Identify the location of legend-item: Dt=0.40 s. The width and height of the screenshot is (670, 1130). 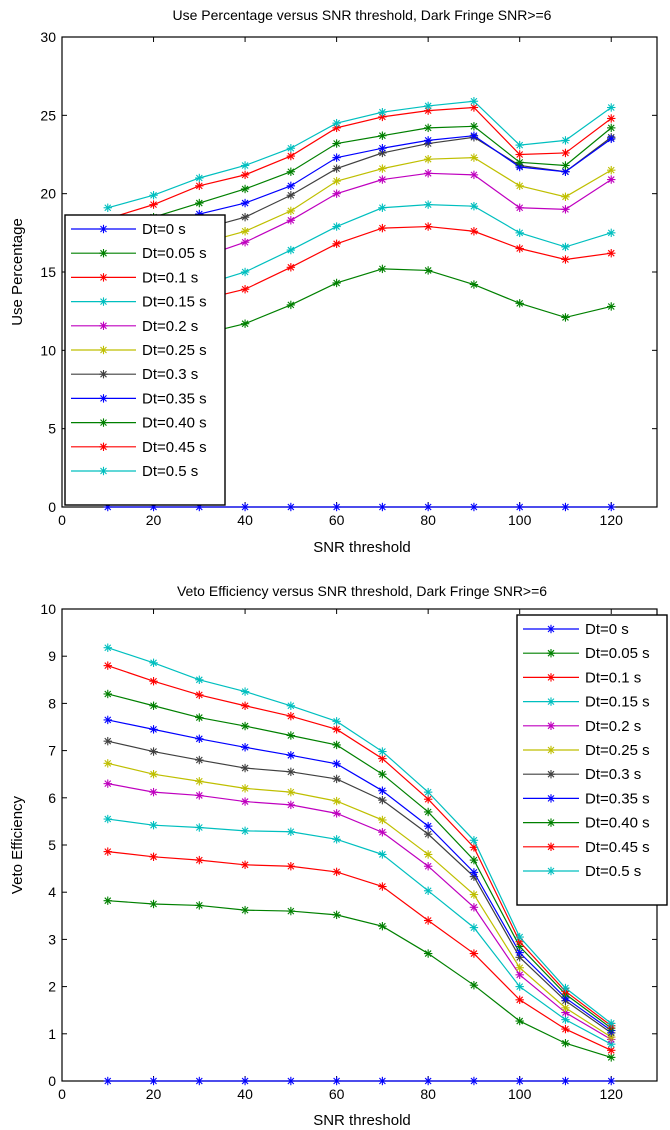
(139, 423).